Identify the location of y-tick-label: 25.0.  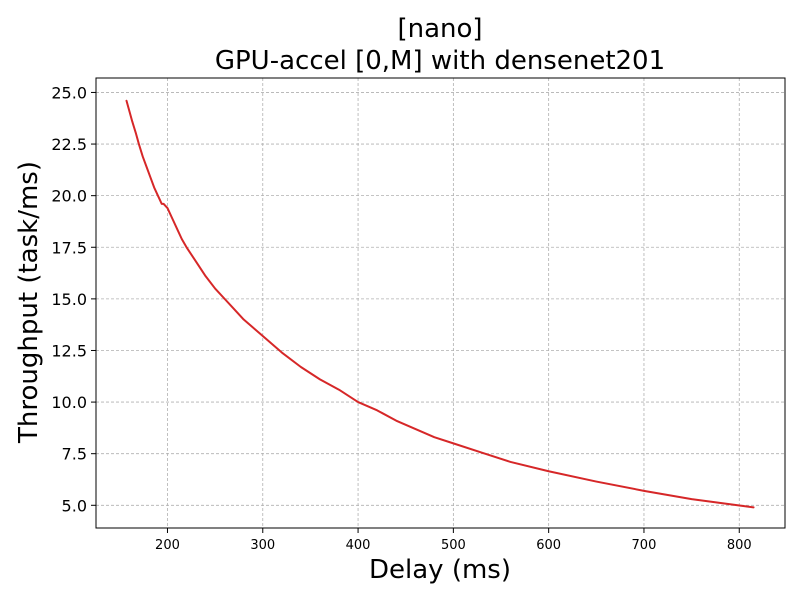
(69, 92).